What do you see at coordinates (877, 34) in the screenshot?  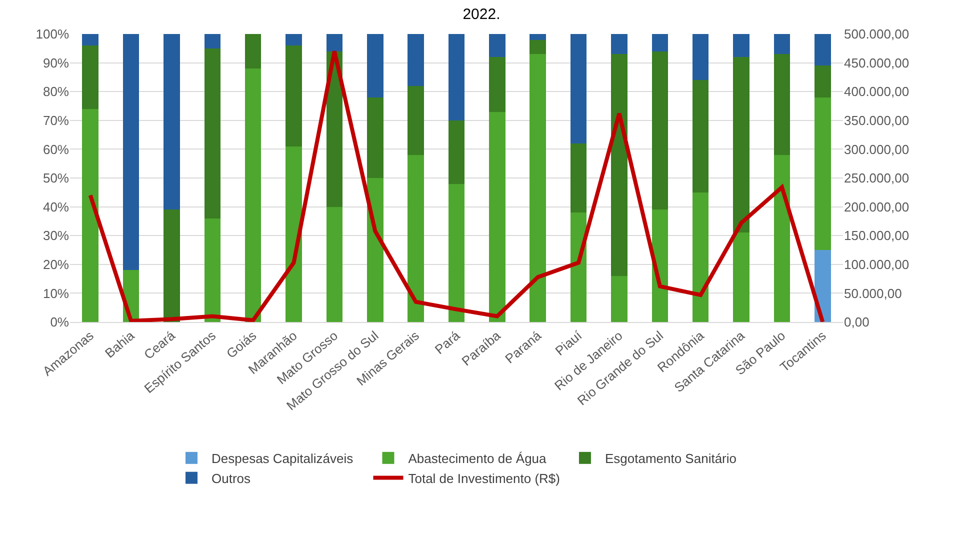 I see `y2-tick-label: 500.000,00` at bounding box center [877, 34].